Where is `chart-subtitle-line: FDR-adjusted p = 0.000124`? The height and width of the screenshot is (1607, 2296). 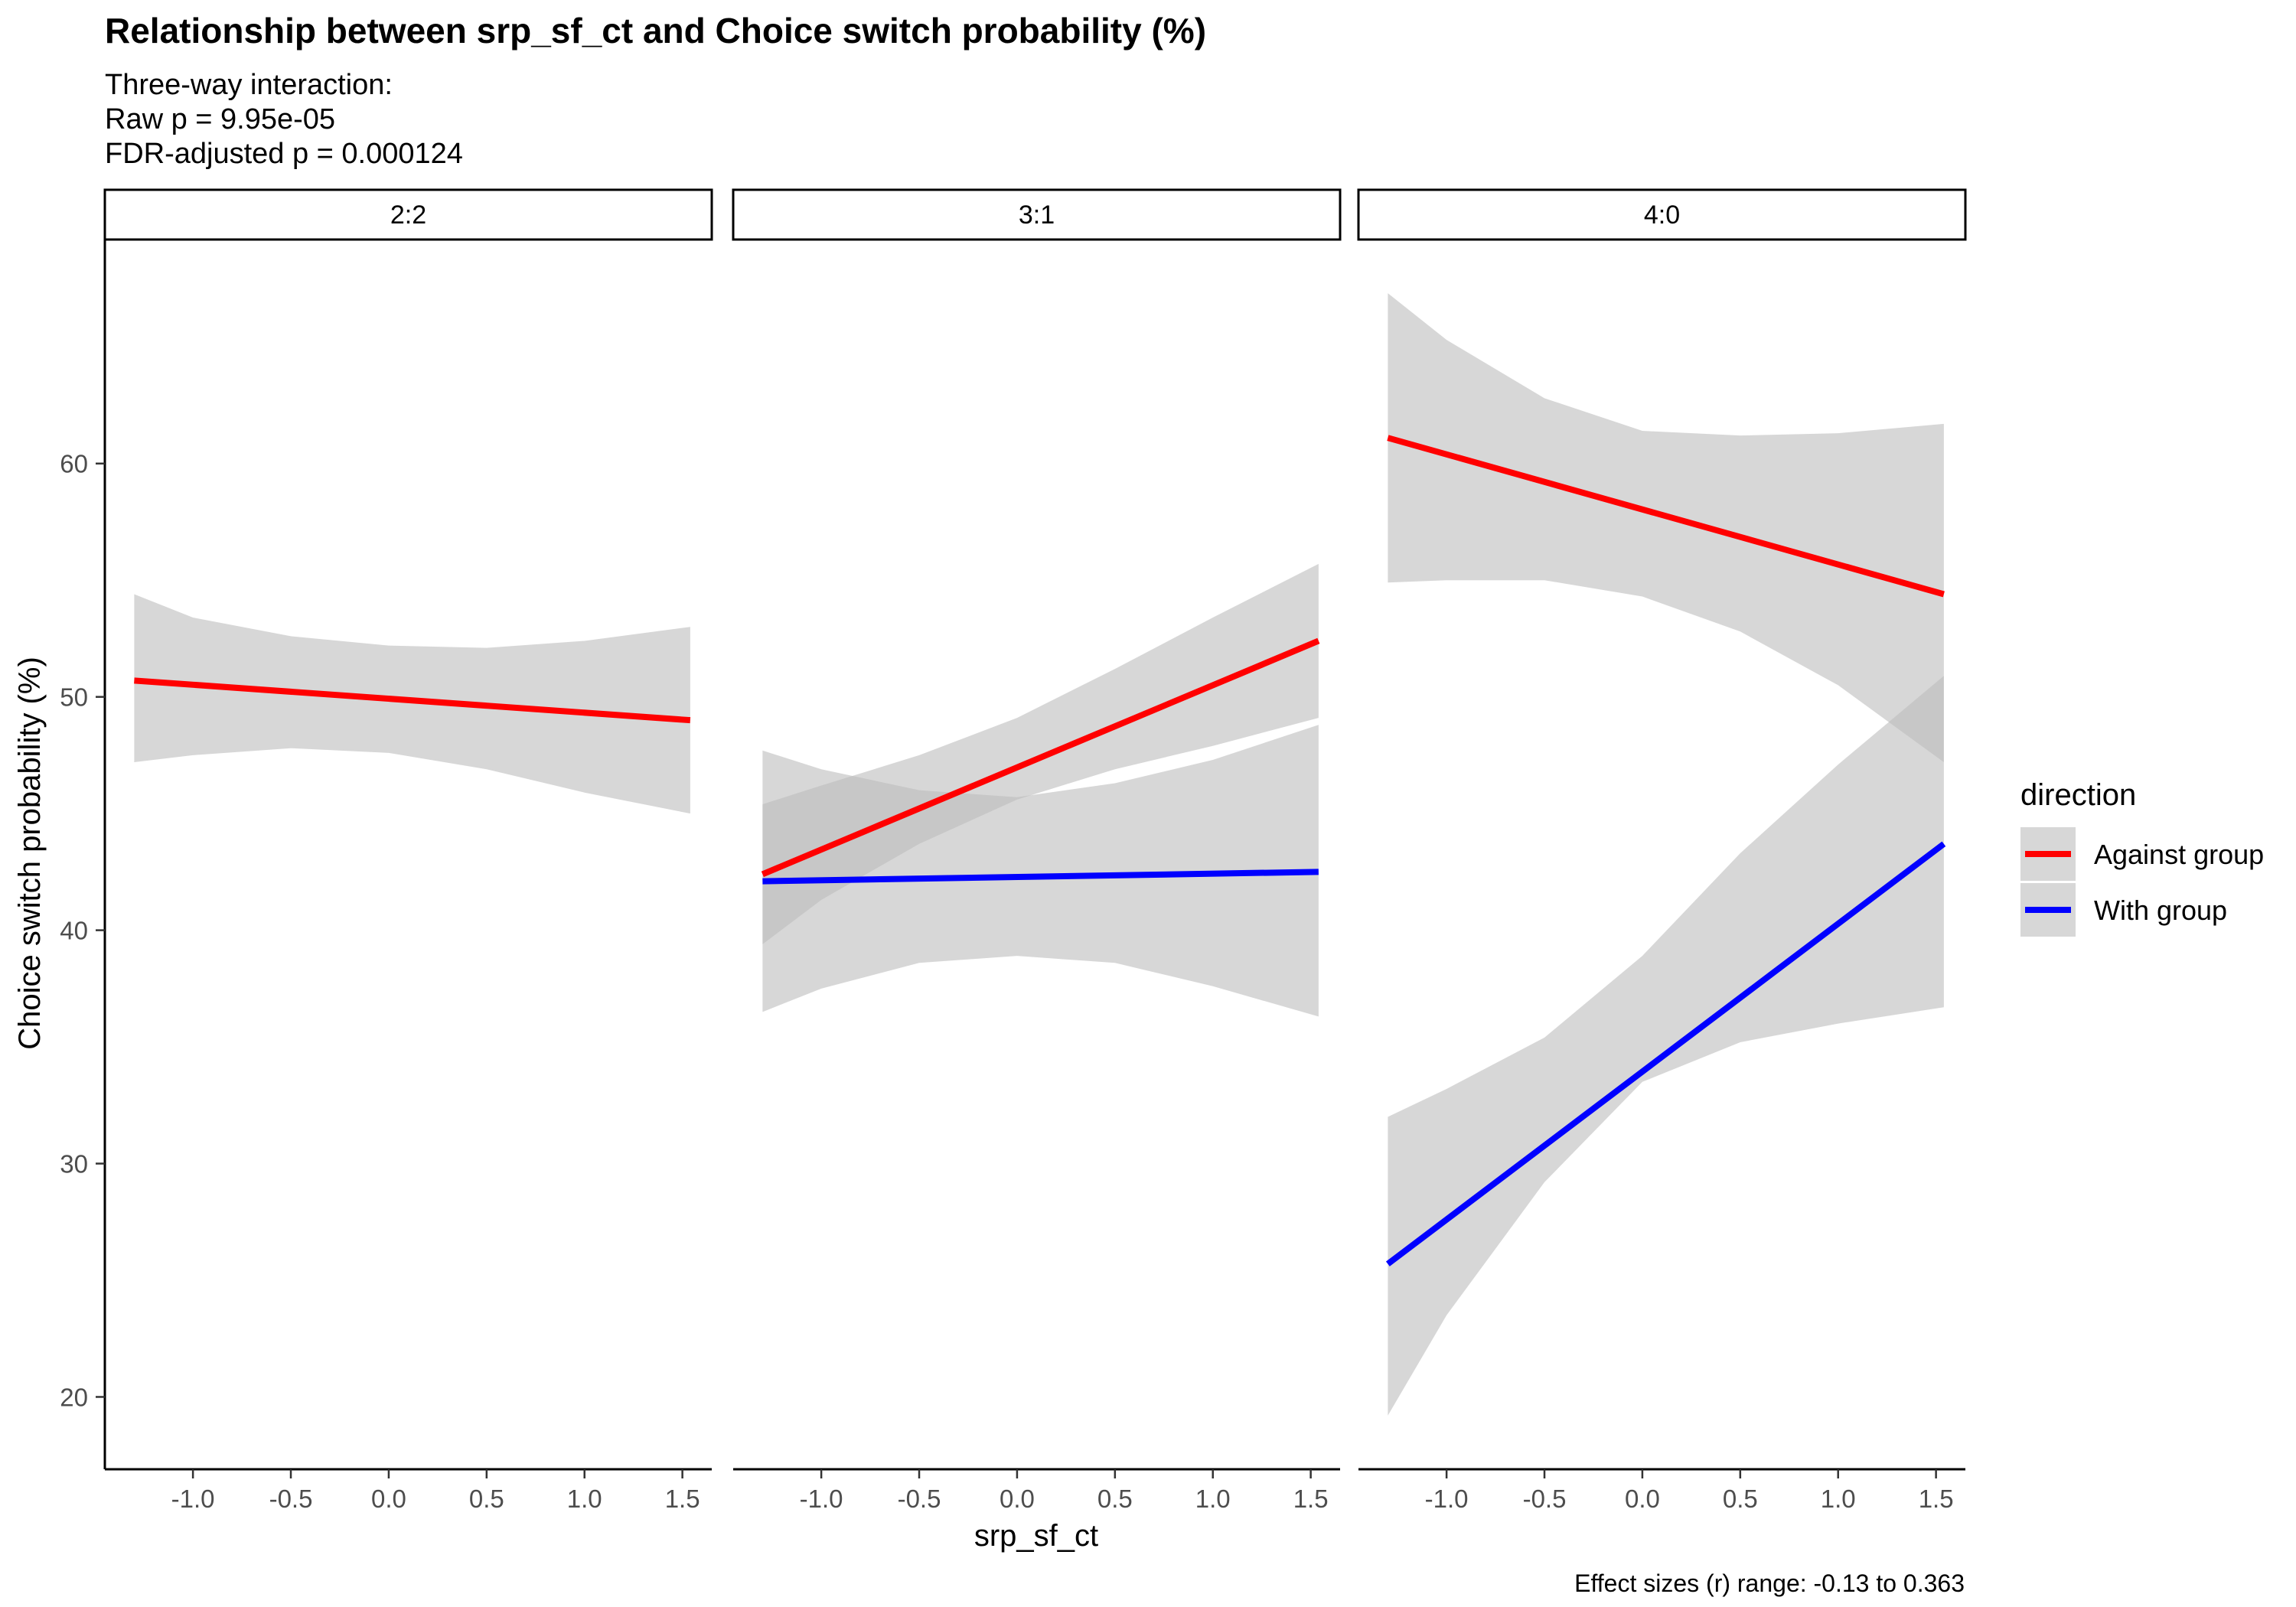
chart-subtitle-line: FDR-adjusted p = 0.000124 is located at coordinates (284, 154).